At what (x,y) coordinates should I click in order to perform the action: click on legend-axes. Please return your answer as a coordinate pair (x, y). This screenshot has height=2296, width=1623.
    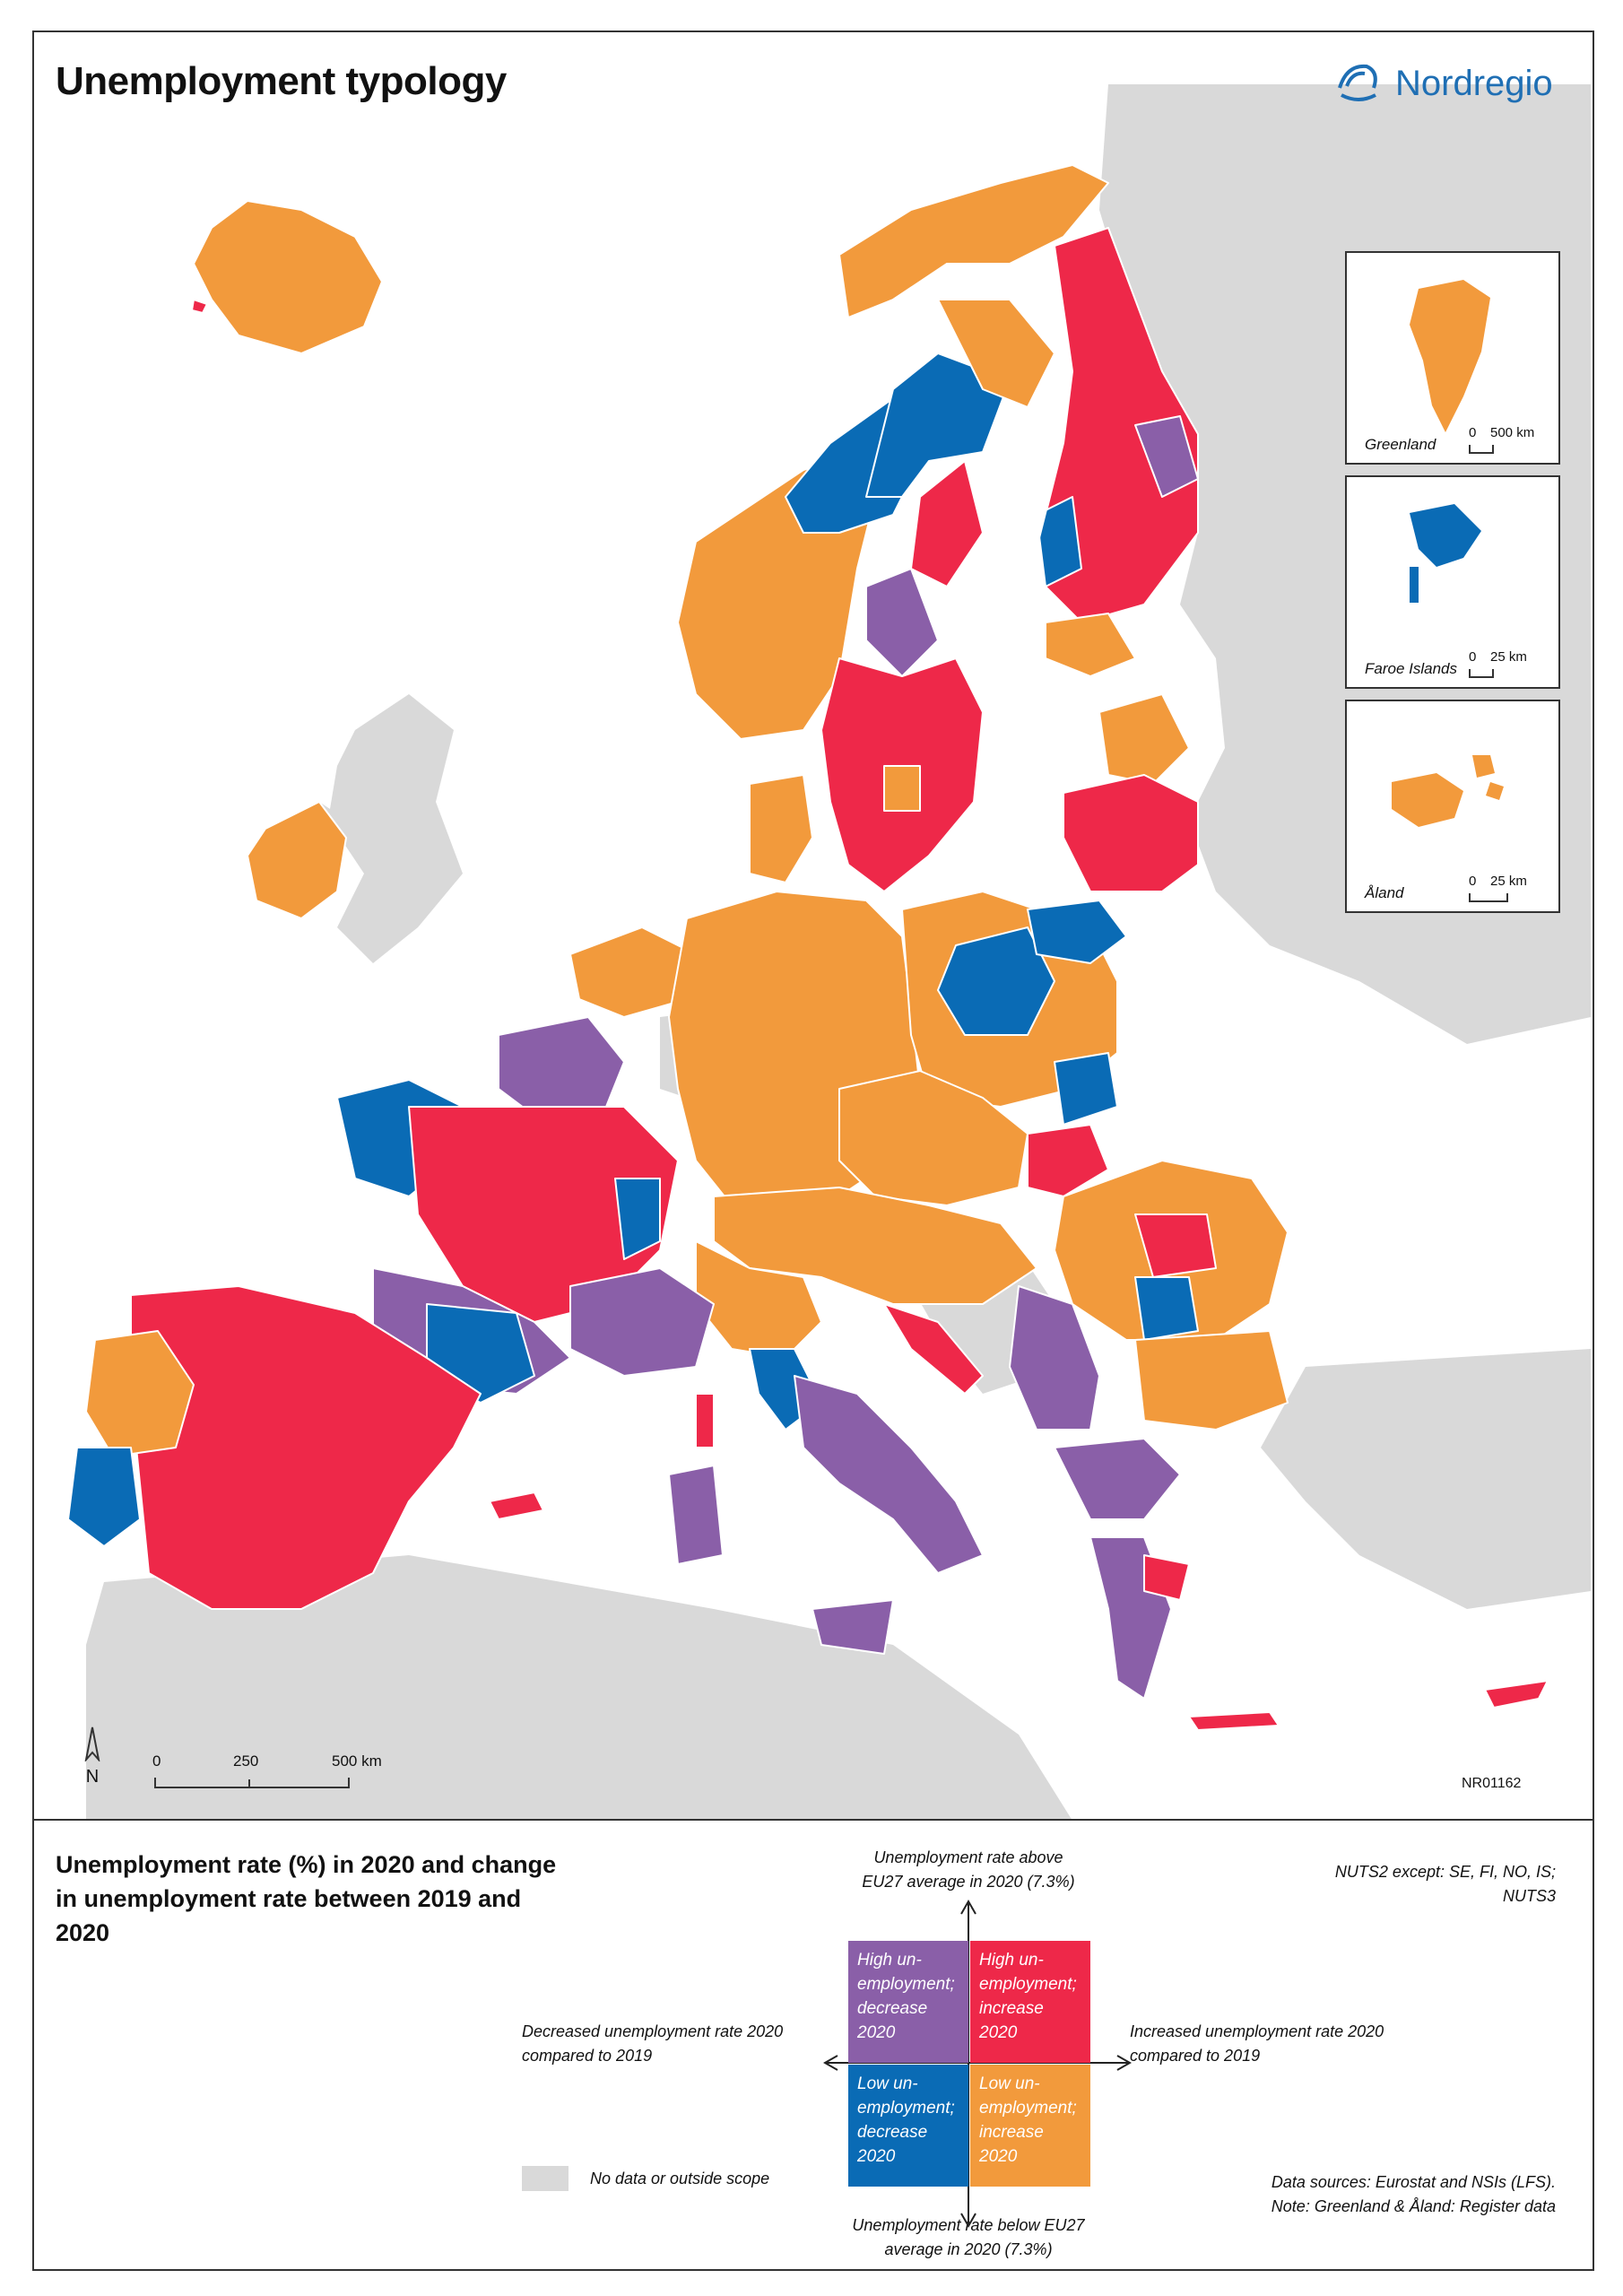
    Looking at the image, I should click on (977, 2064).